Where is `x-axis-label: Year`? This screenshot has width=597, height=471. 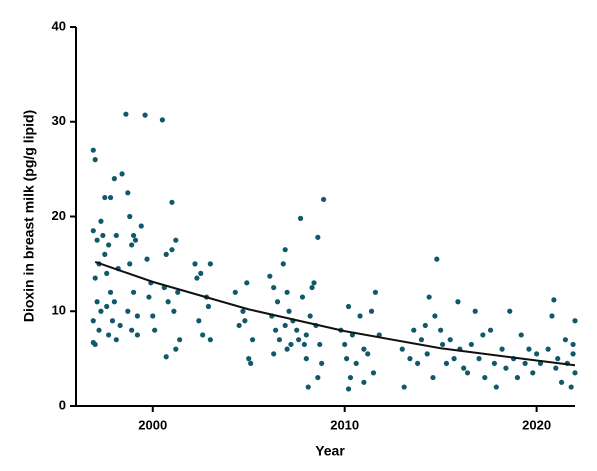 x-axis-label: Year is located at coordinates (330, 451).